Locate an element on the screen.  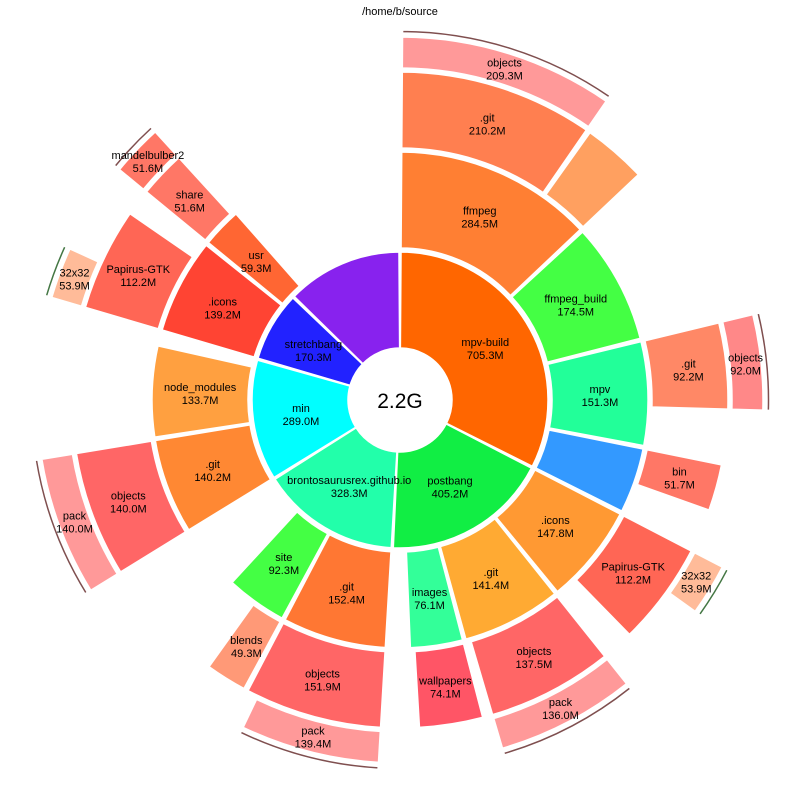
segment-value-label: 92.3M is located at coordinates (284, 571).